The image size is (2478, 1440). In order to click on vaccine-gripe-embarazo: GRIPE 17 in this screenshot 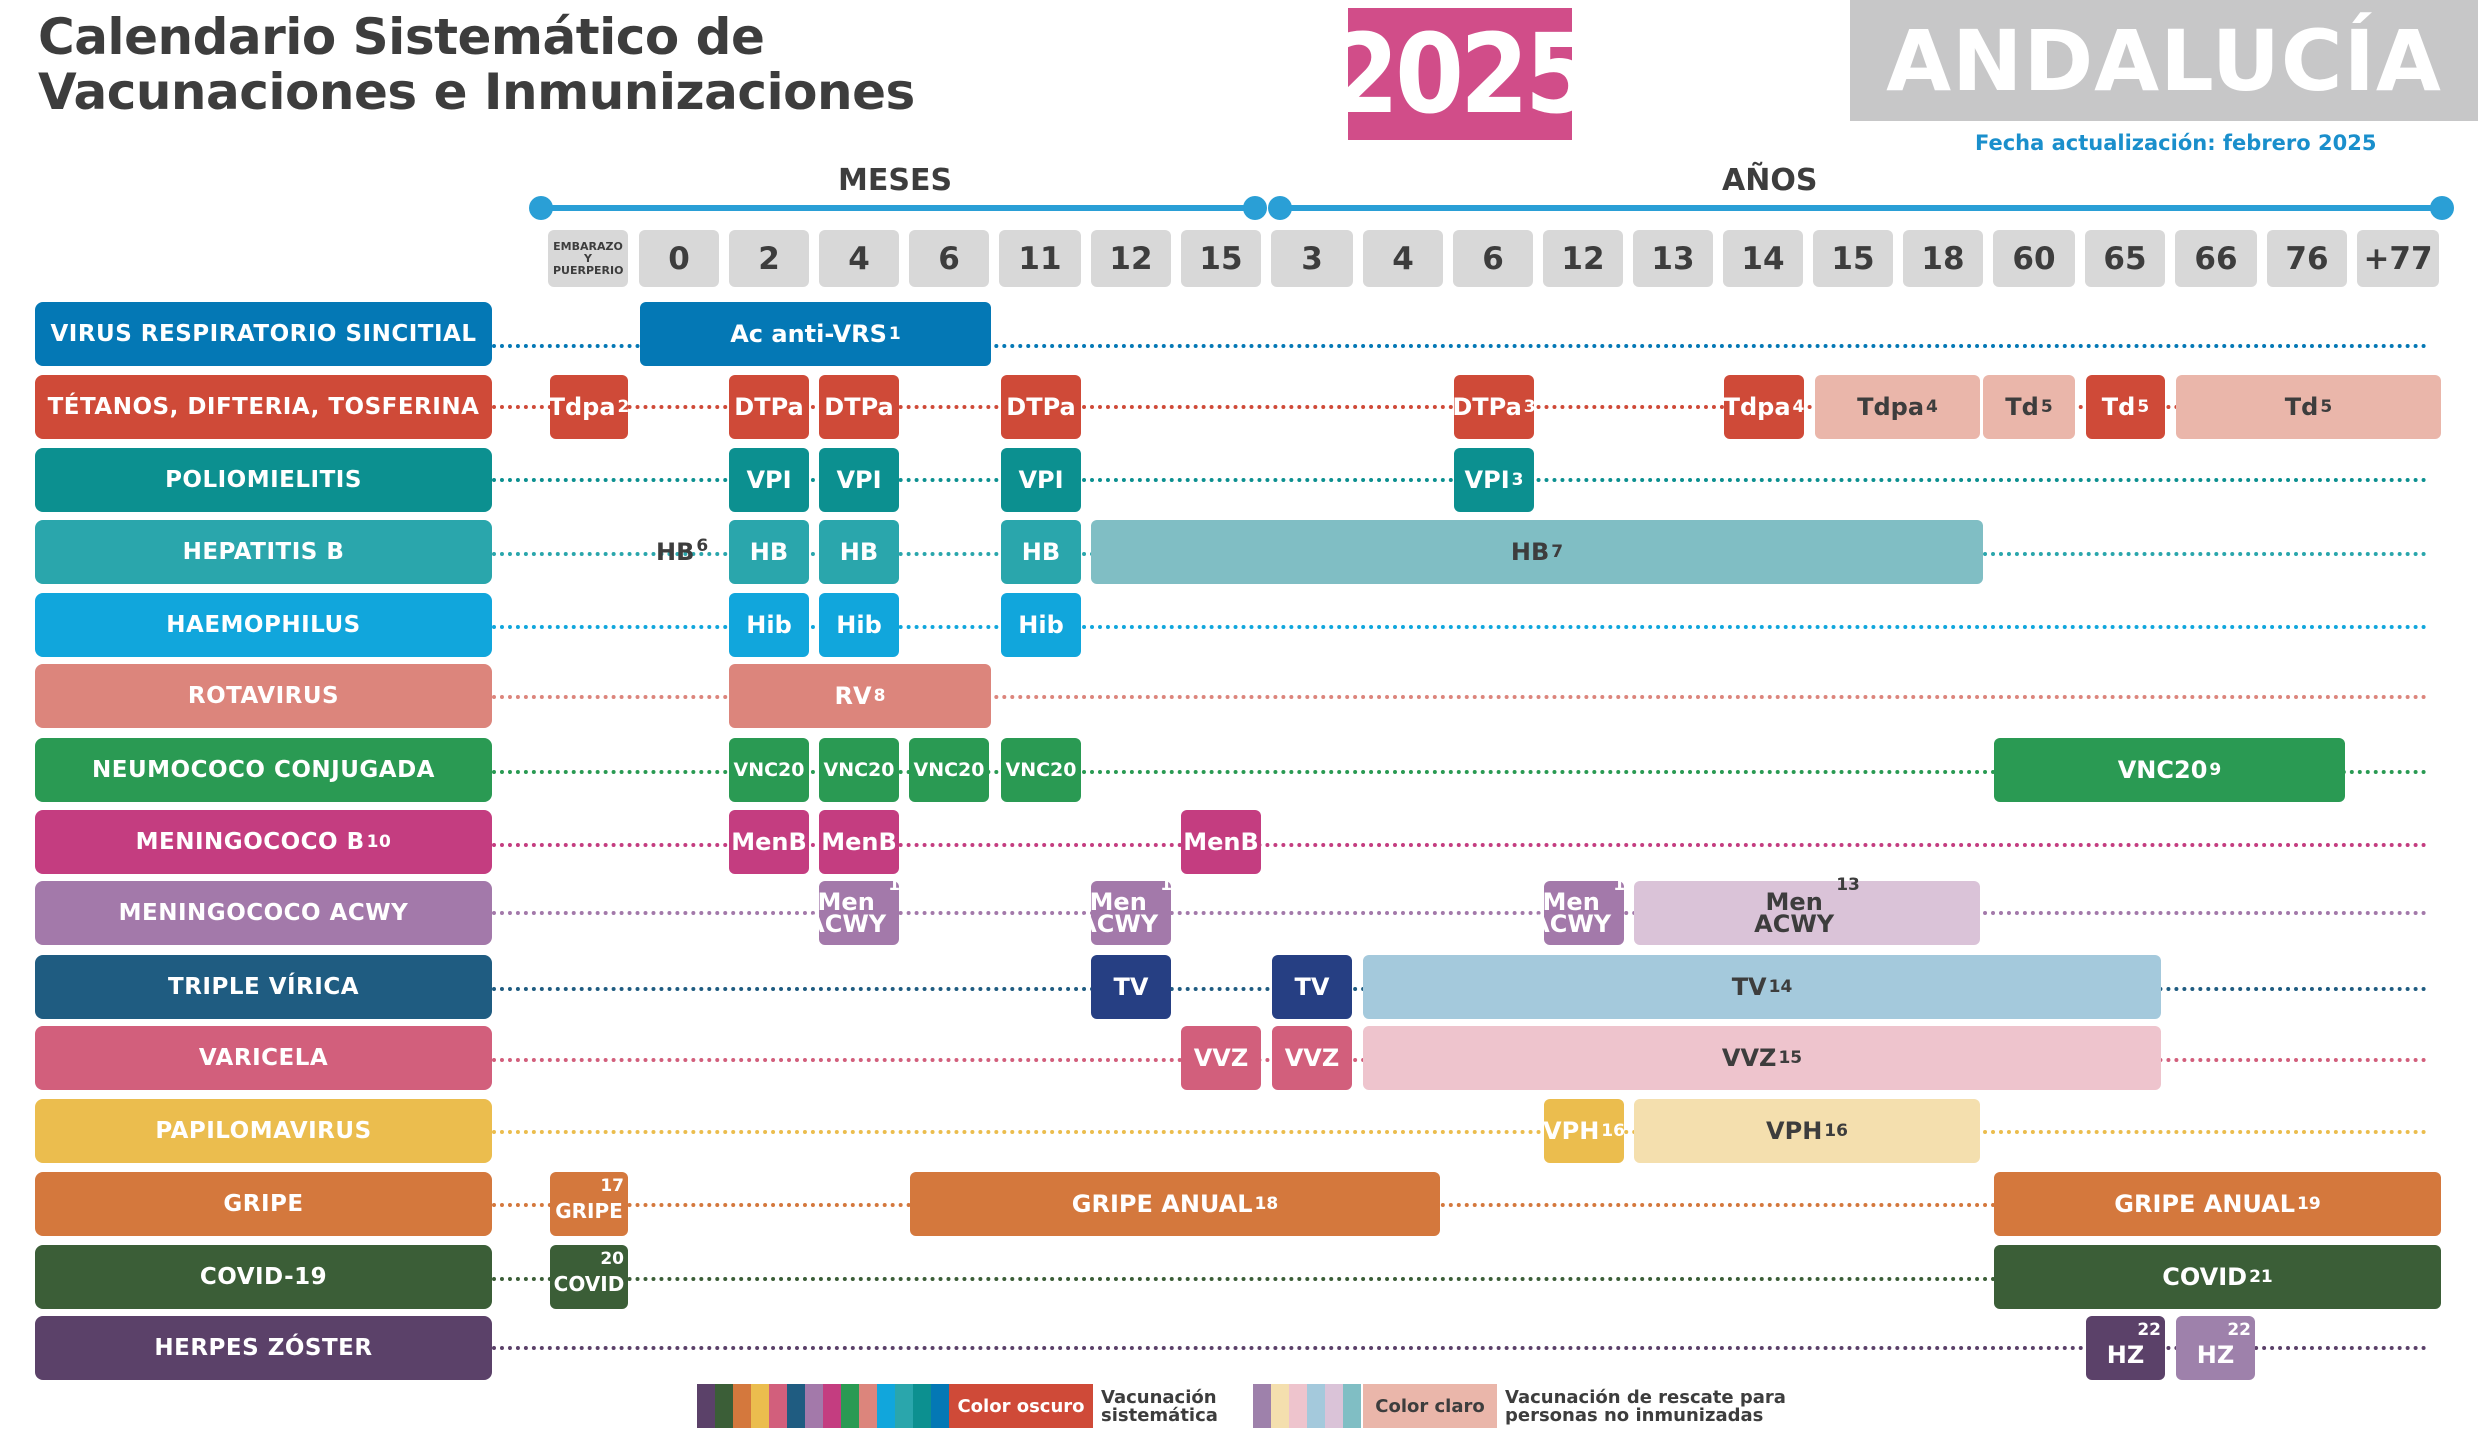, I will do `click(589, 1204)`.